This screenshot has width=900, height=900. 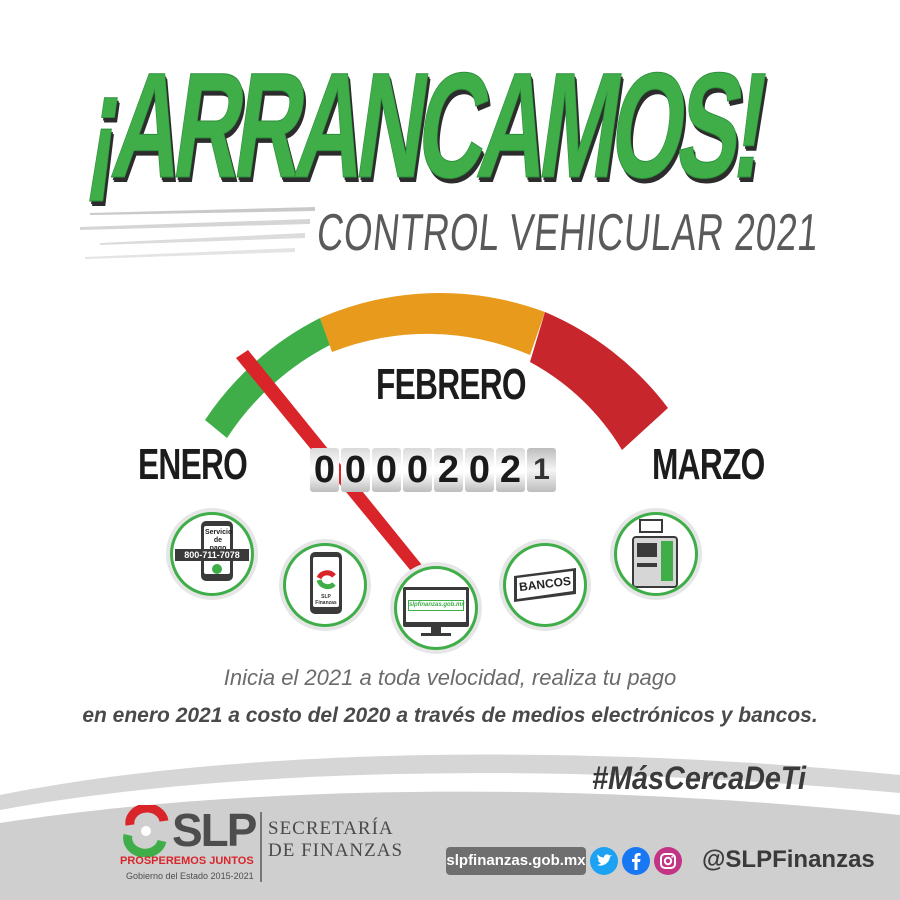 I want to click on secretaria-line-2: DE FINANZAS, so click(x=336, y=850).